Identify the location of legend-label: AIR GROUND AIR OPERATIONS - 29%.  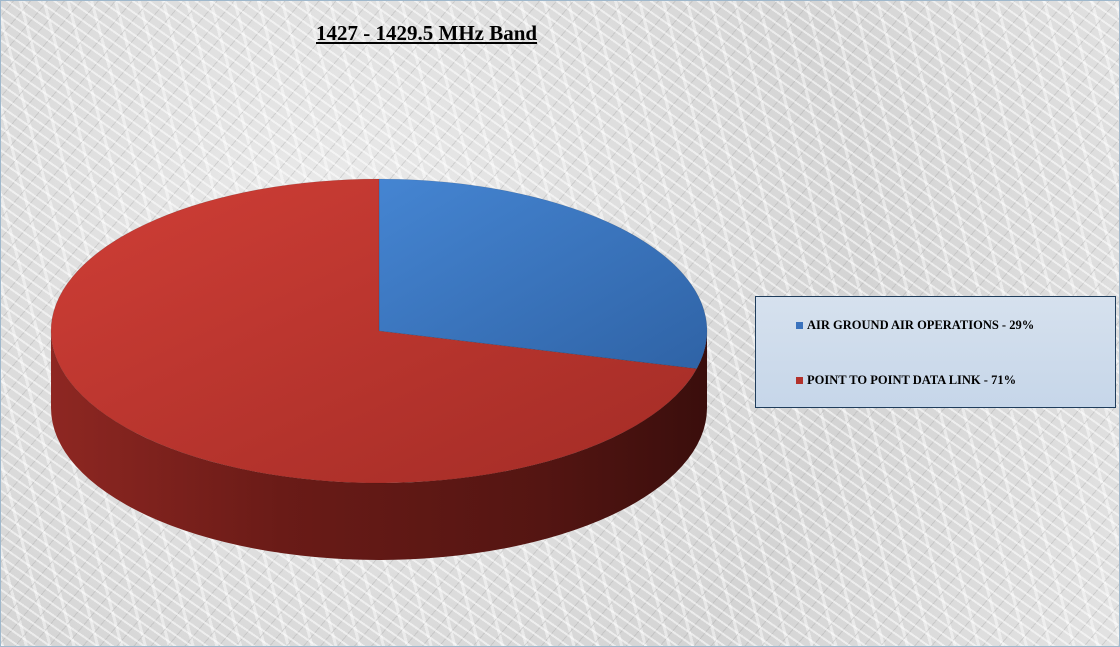
(921, 325).